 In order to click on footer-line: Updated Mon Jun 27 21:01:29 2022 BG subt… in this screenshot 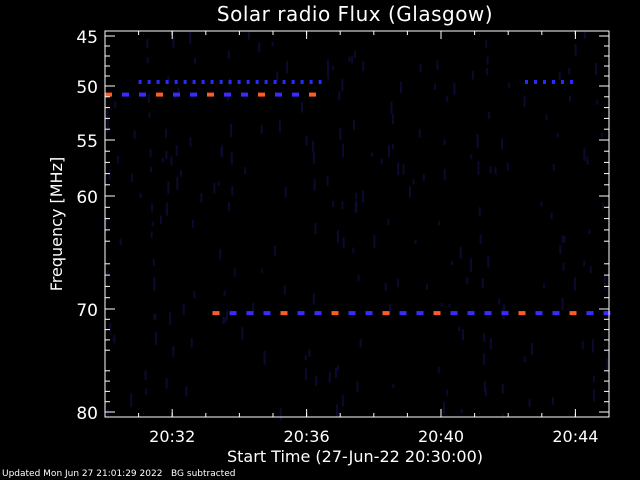, I will do `click(118, 474)`.